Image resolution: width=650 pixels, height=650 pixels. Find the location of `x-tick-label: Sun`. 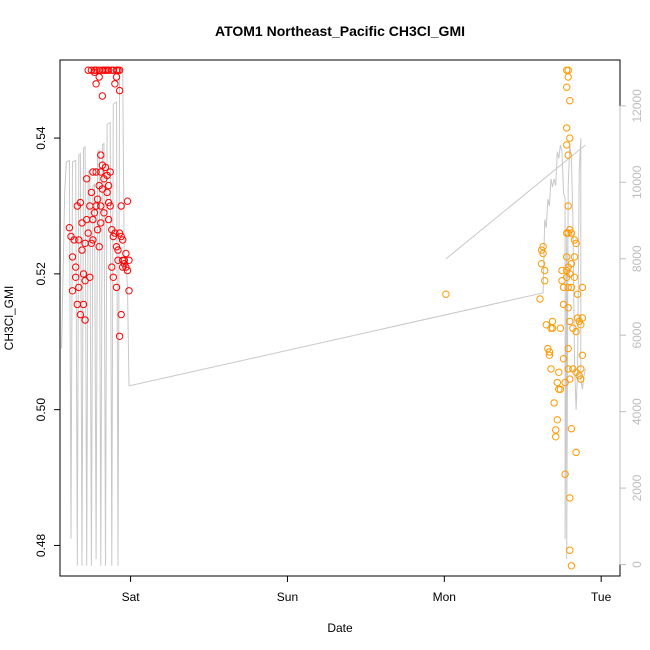

x-tick-label: Sun is located at coordinates (287, 597).